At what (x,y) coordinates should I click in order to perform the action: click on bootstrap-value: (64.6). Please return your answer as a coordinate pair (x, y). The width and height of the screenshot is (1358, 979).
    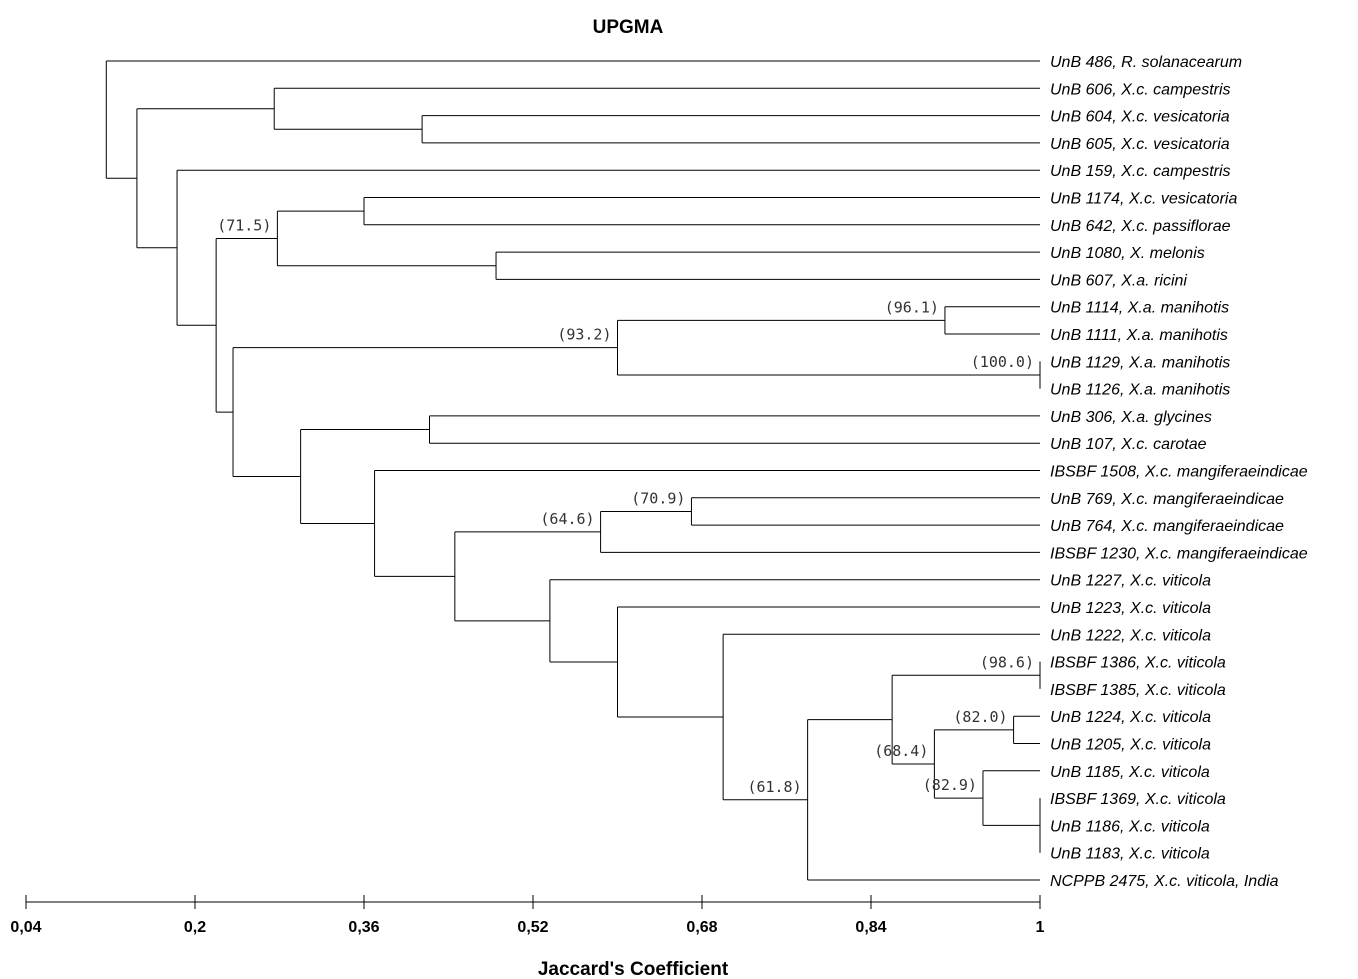
    Looking at the image, I should click on (567, 519).